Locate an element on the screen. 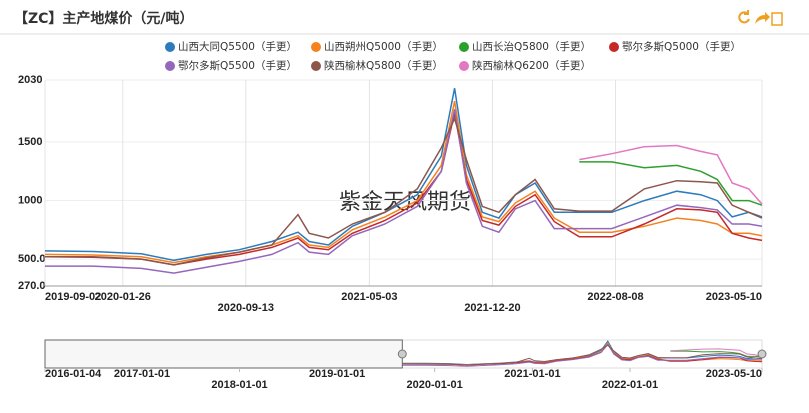 The image size is (809, 413). navigator-tick-label: 2022-01-01 is located at coordinates (630, 385).